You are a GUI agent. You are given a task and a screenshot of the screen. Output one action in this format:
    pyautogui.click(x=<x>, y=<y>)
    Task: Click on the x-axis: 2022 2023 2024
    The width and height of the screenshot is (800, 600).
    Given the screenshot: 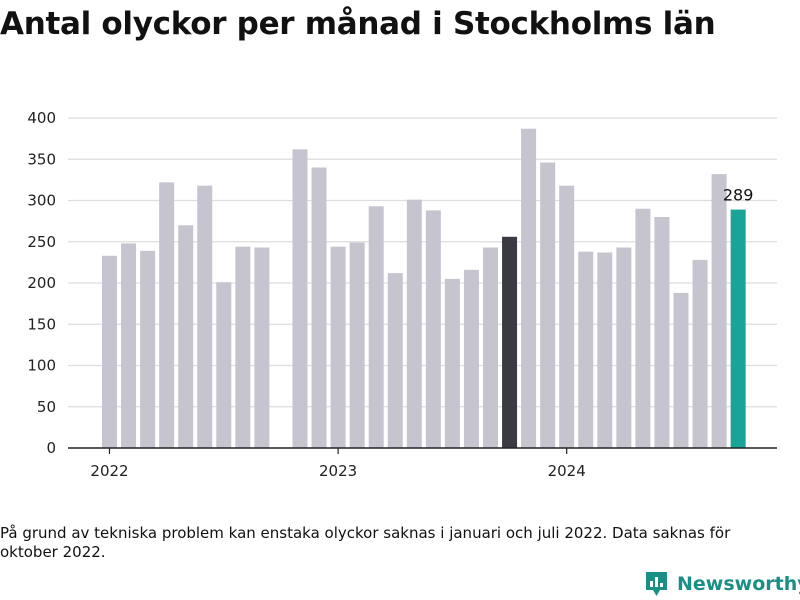 What is the action you would take?
    pyautogui.click(x=422, y=463)
    